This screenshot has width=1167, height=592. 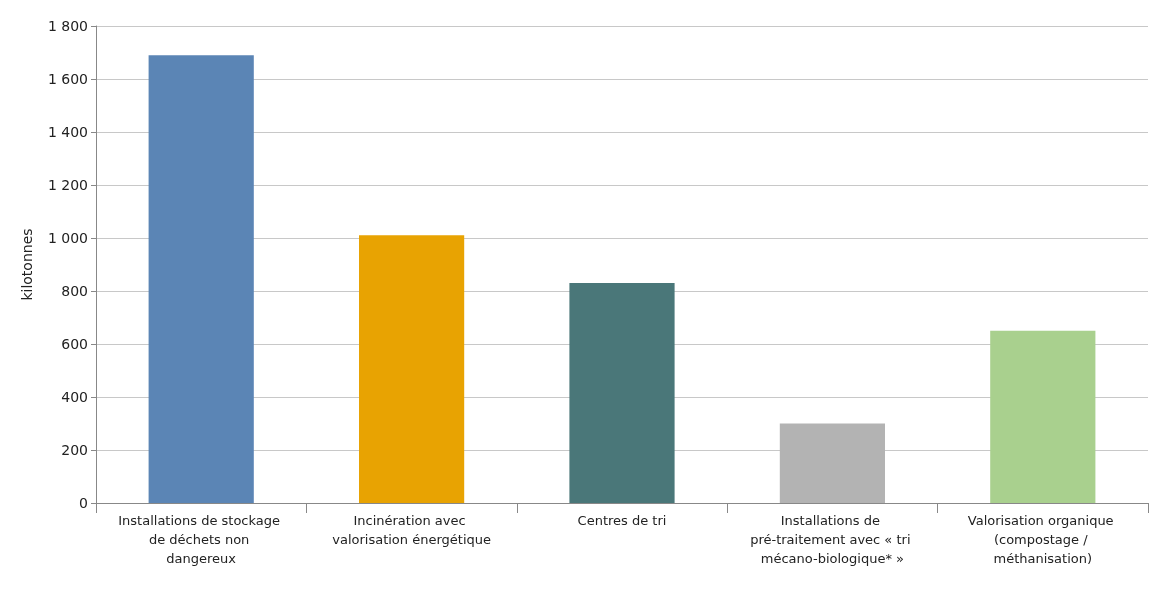 I want to click on x-tick-label: Incinération avec valorisation énergétique, so click(x=411, y=530).